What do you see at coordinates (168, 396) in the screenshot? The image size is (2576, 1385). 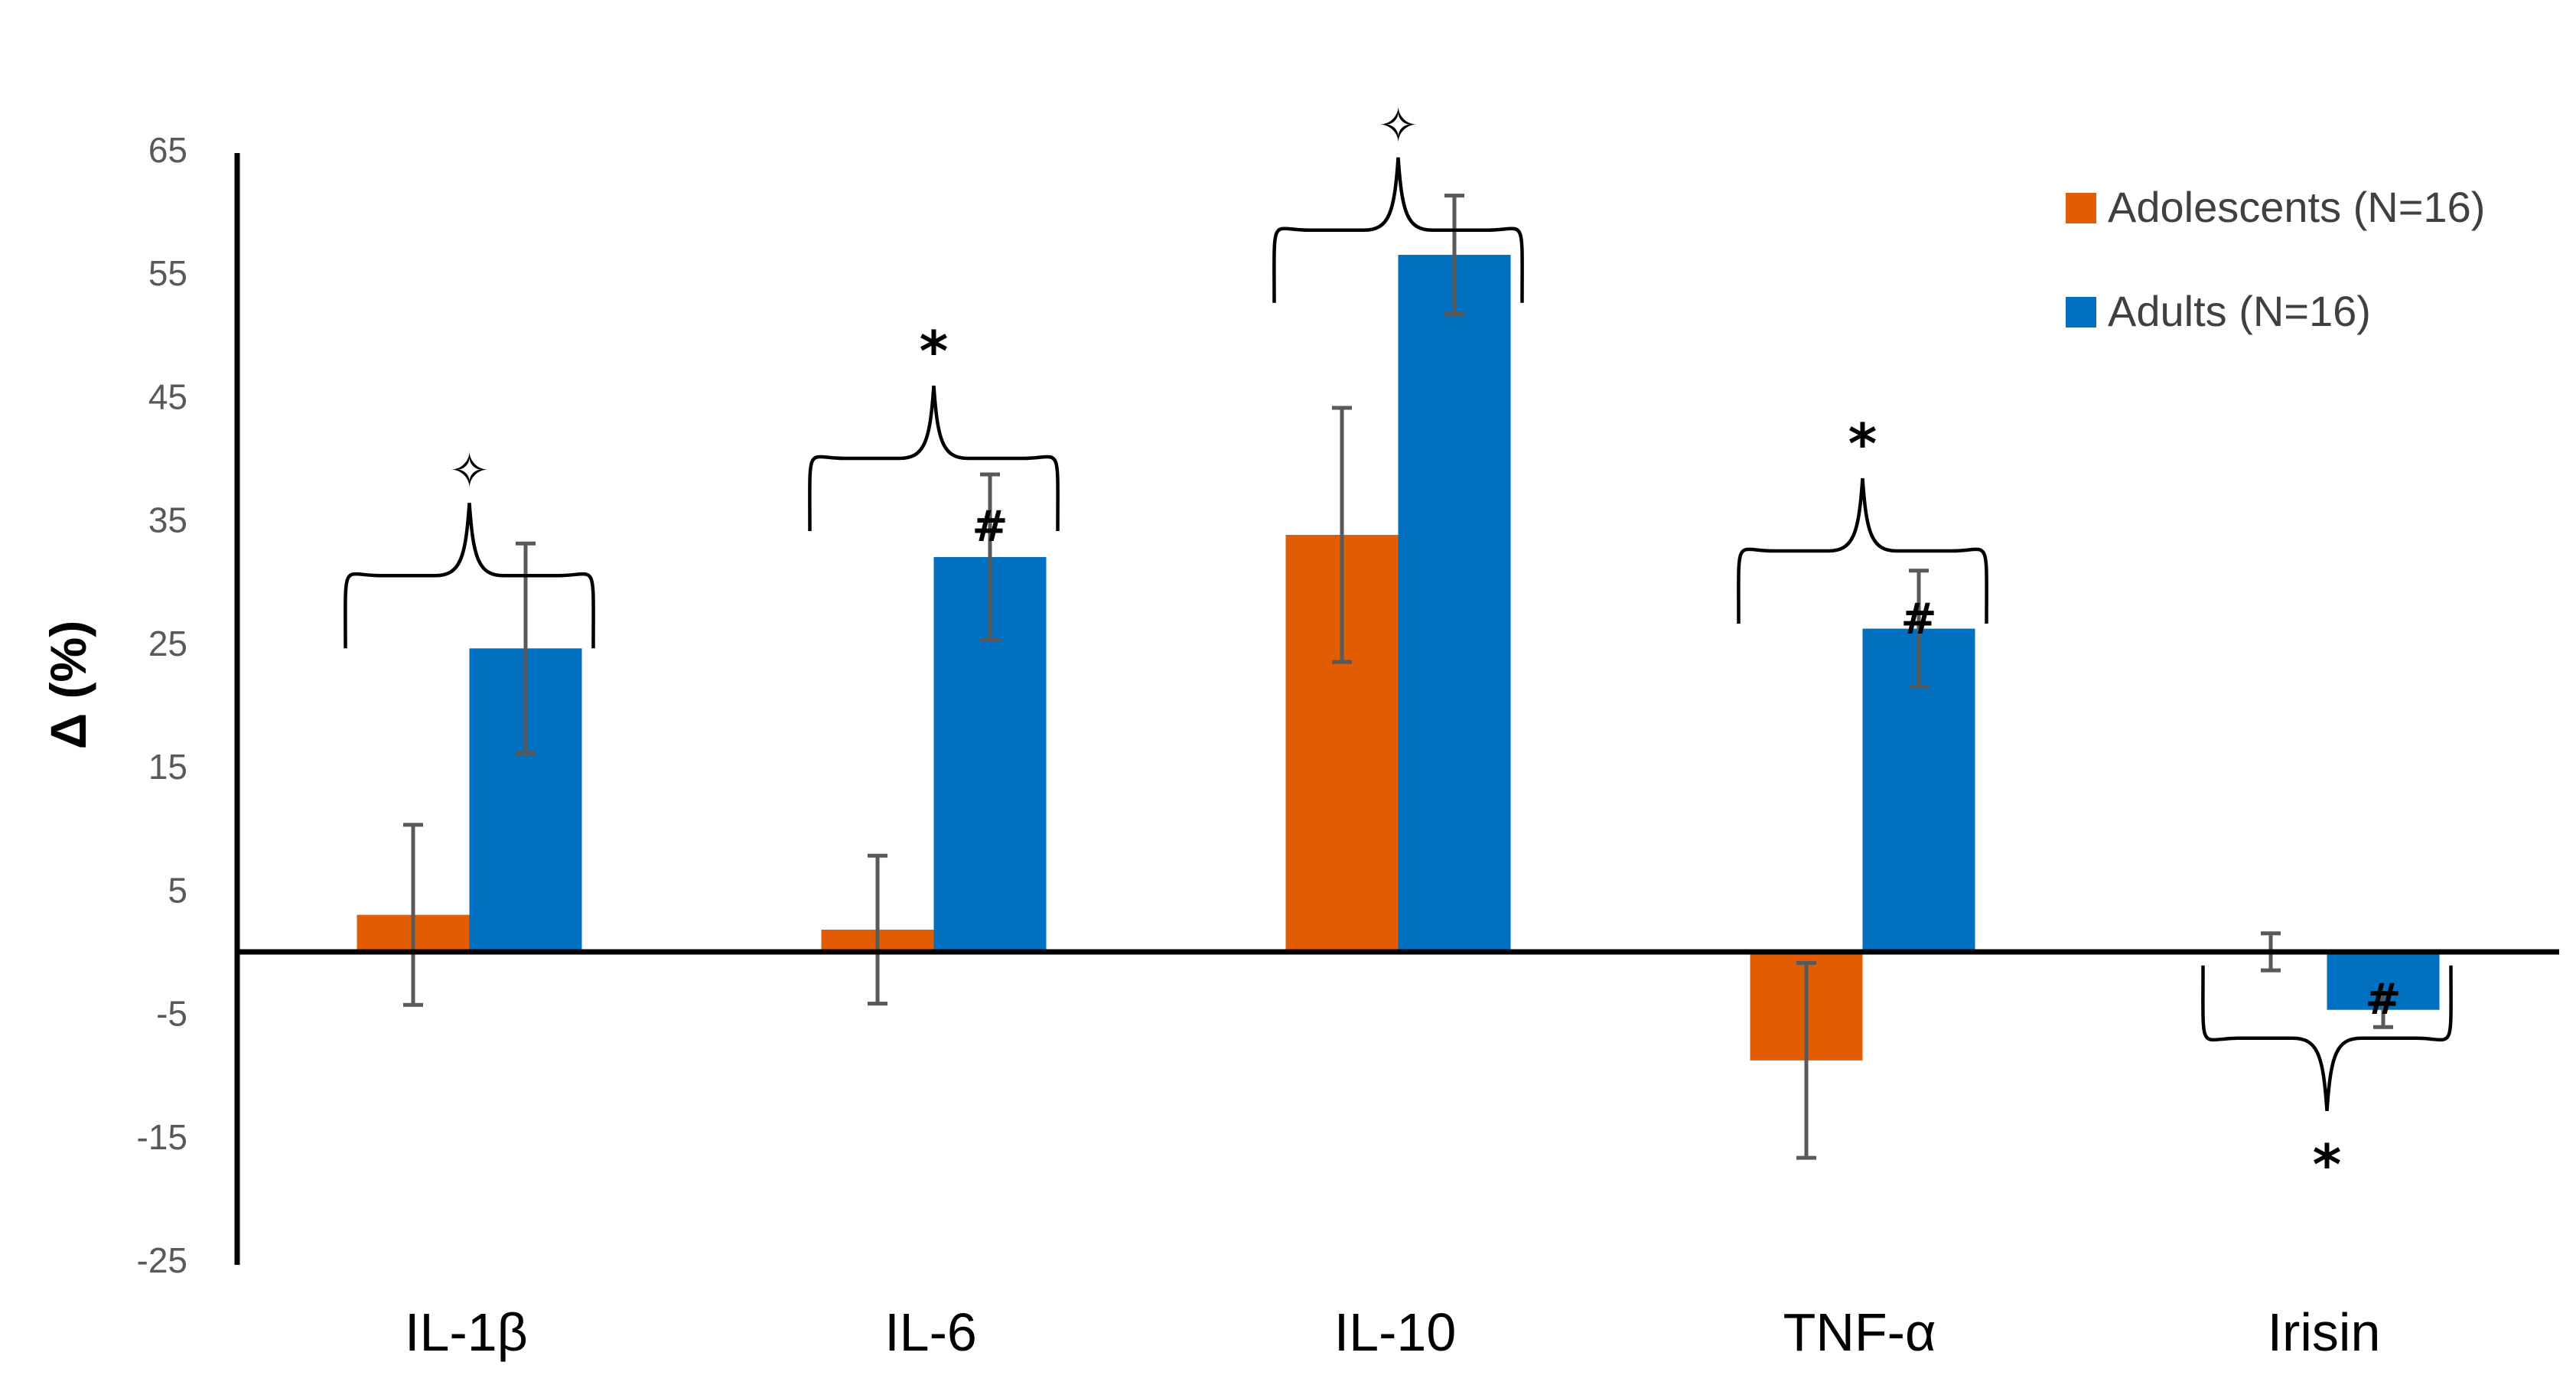 I see `y-tick-label: 45` at bounding box center [168, 396].